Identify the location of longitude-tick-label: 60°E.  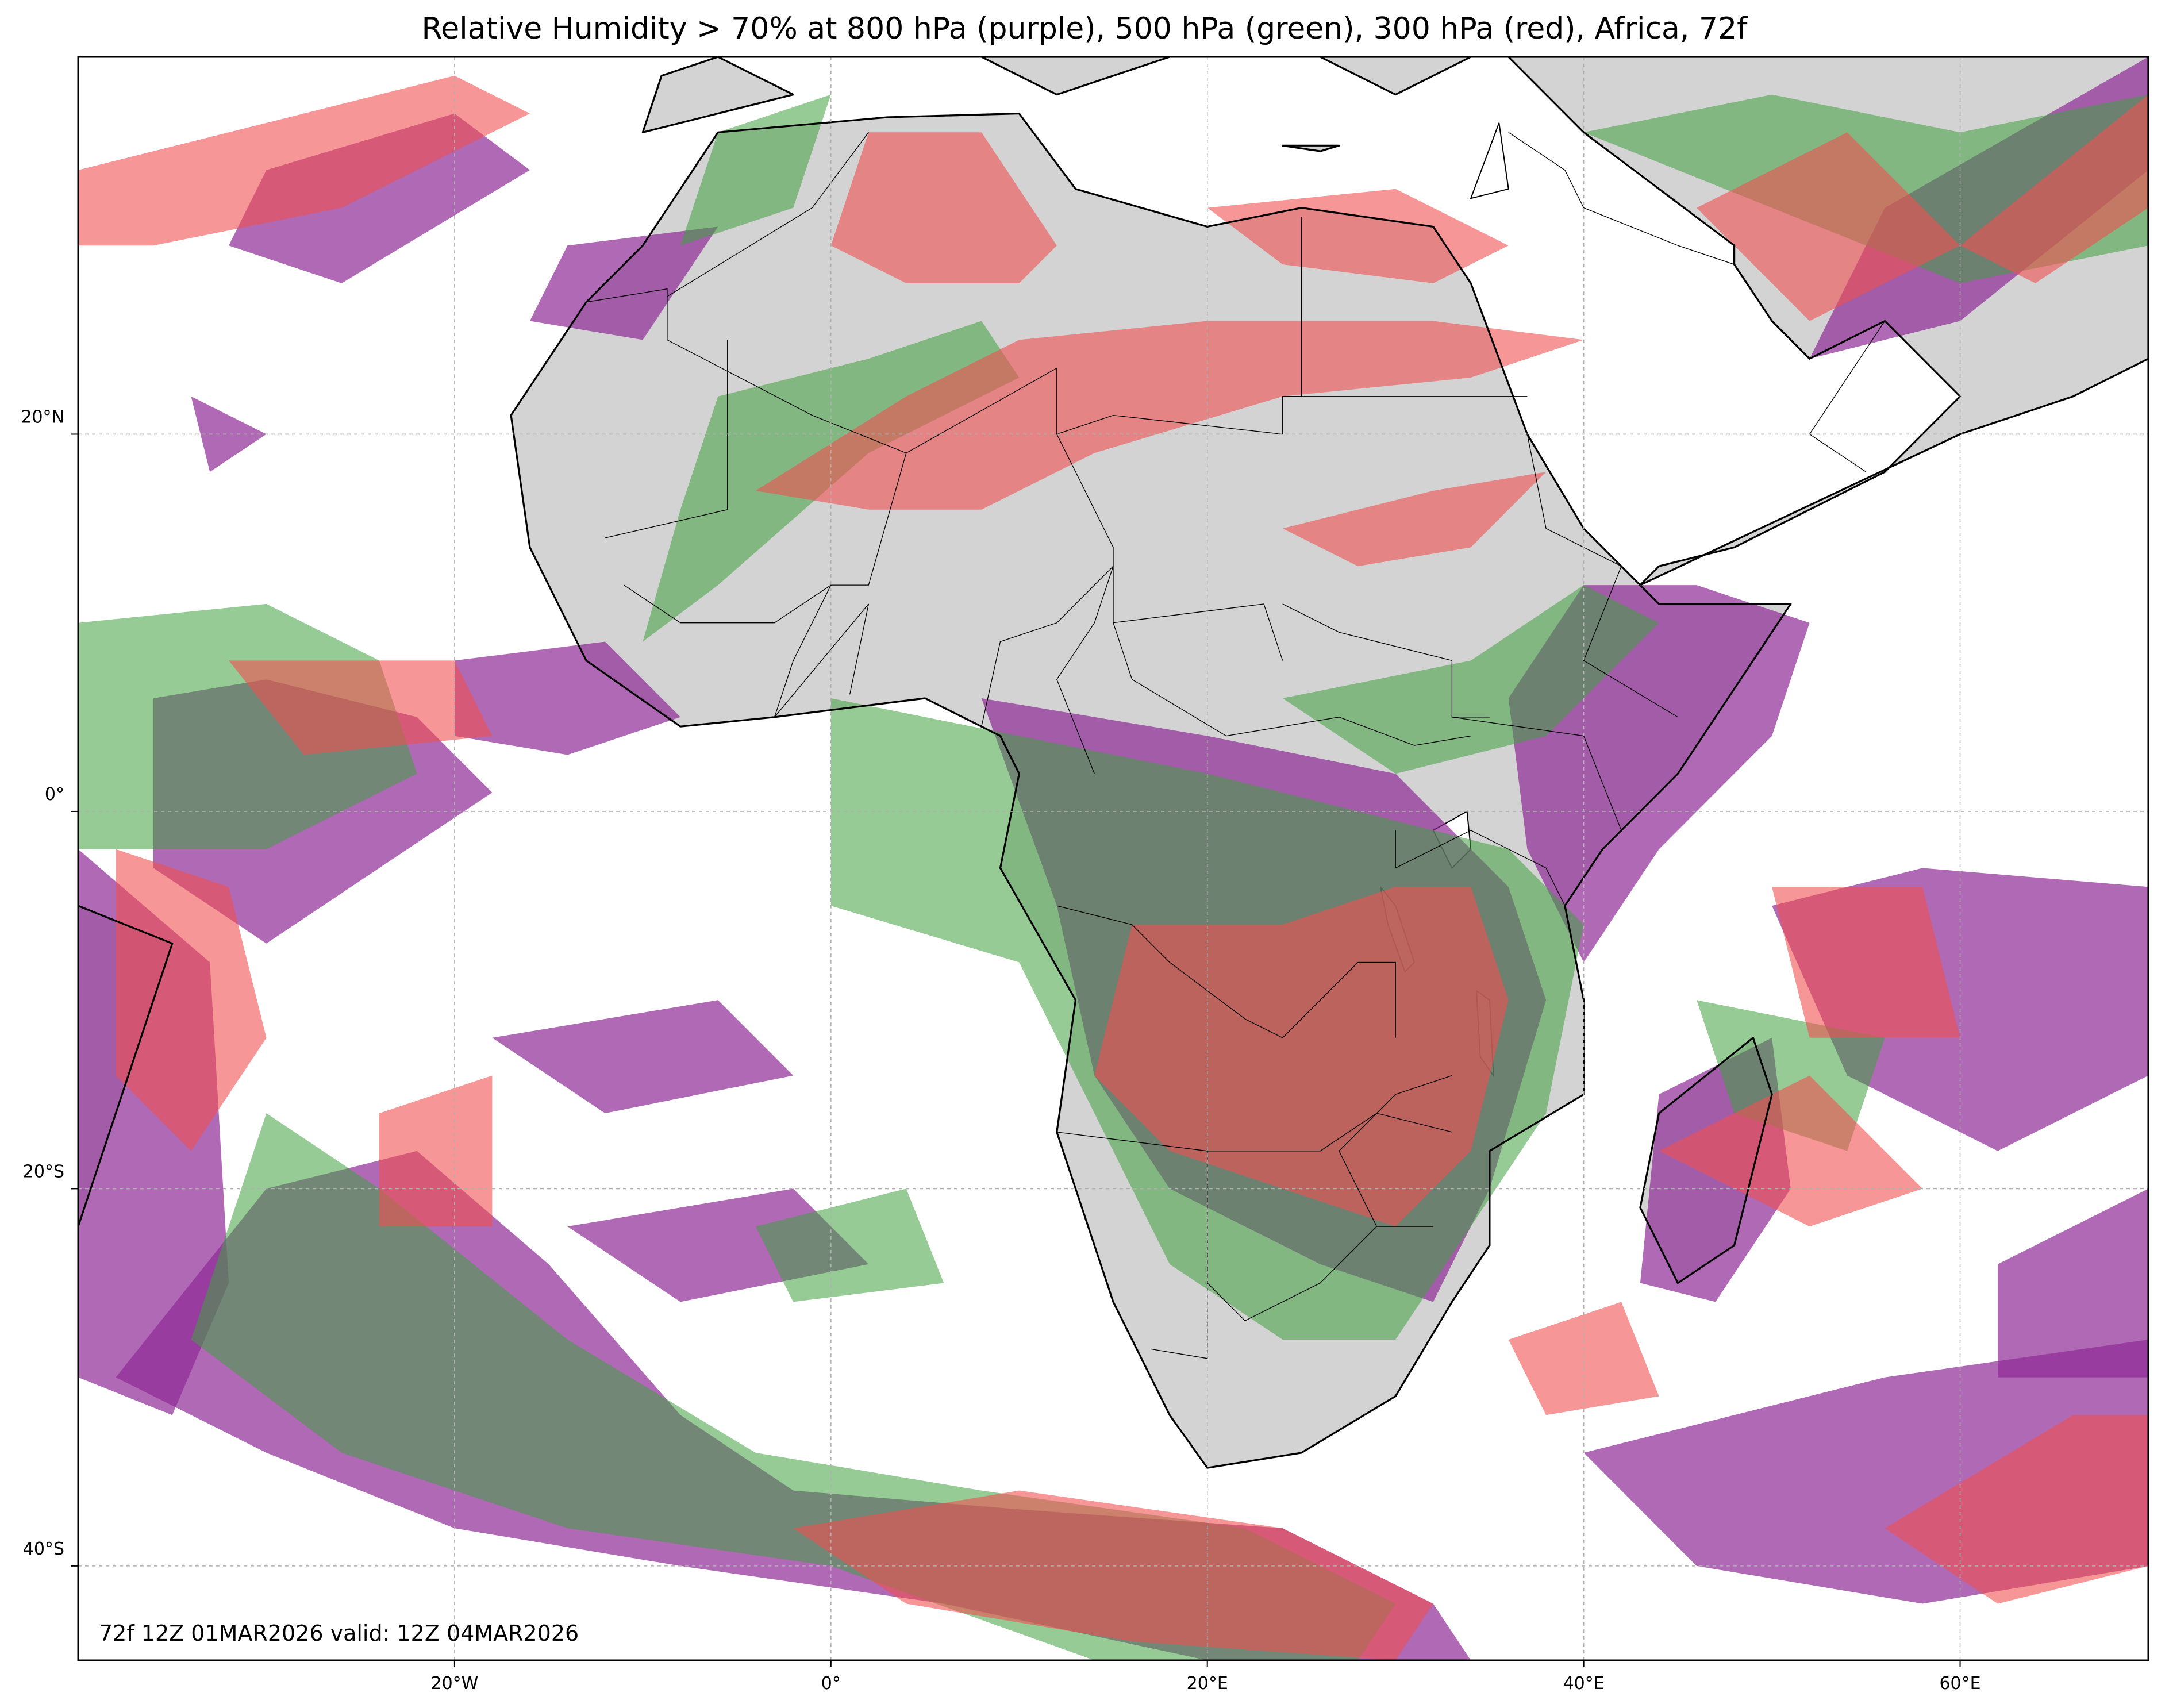
(1960, 1684).